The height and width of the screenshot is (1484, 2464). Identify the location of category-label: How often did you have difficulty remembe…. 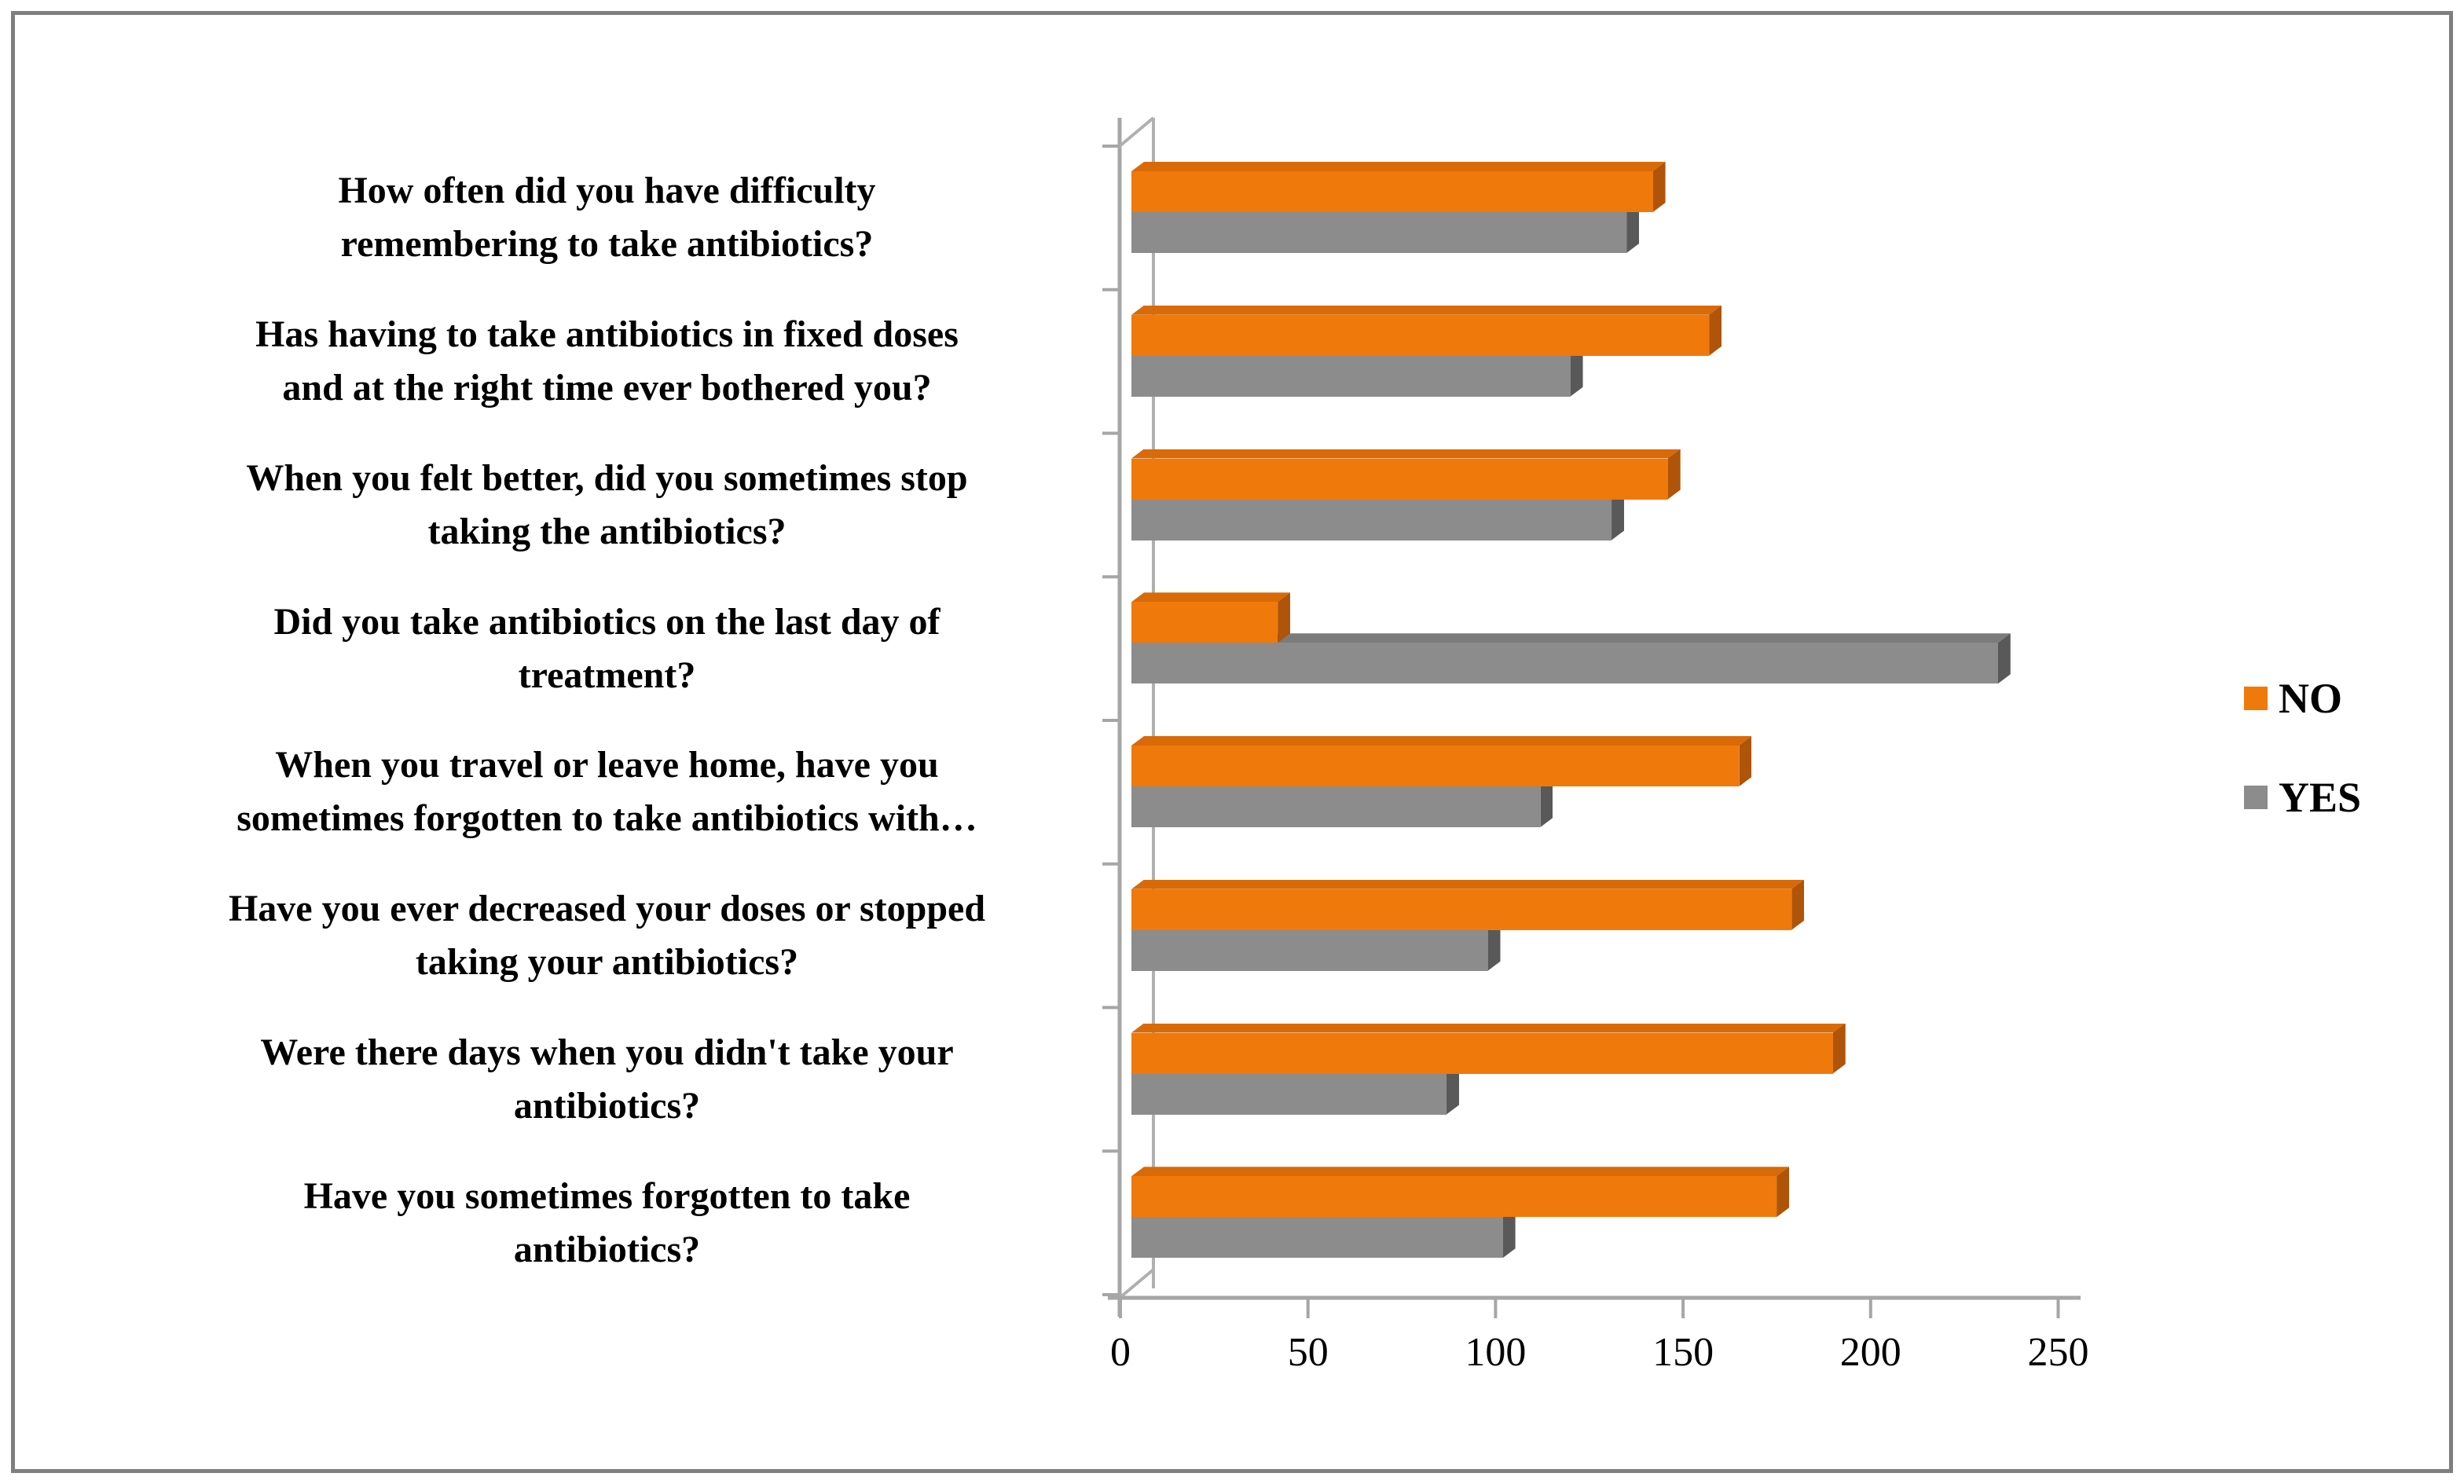
(607, 218).